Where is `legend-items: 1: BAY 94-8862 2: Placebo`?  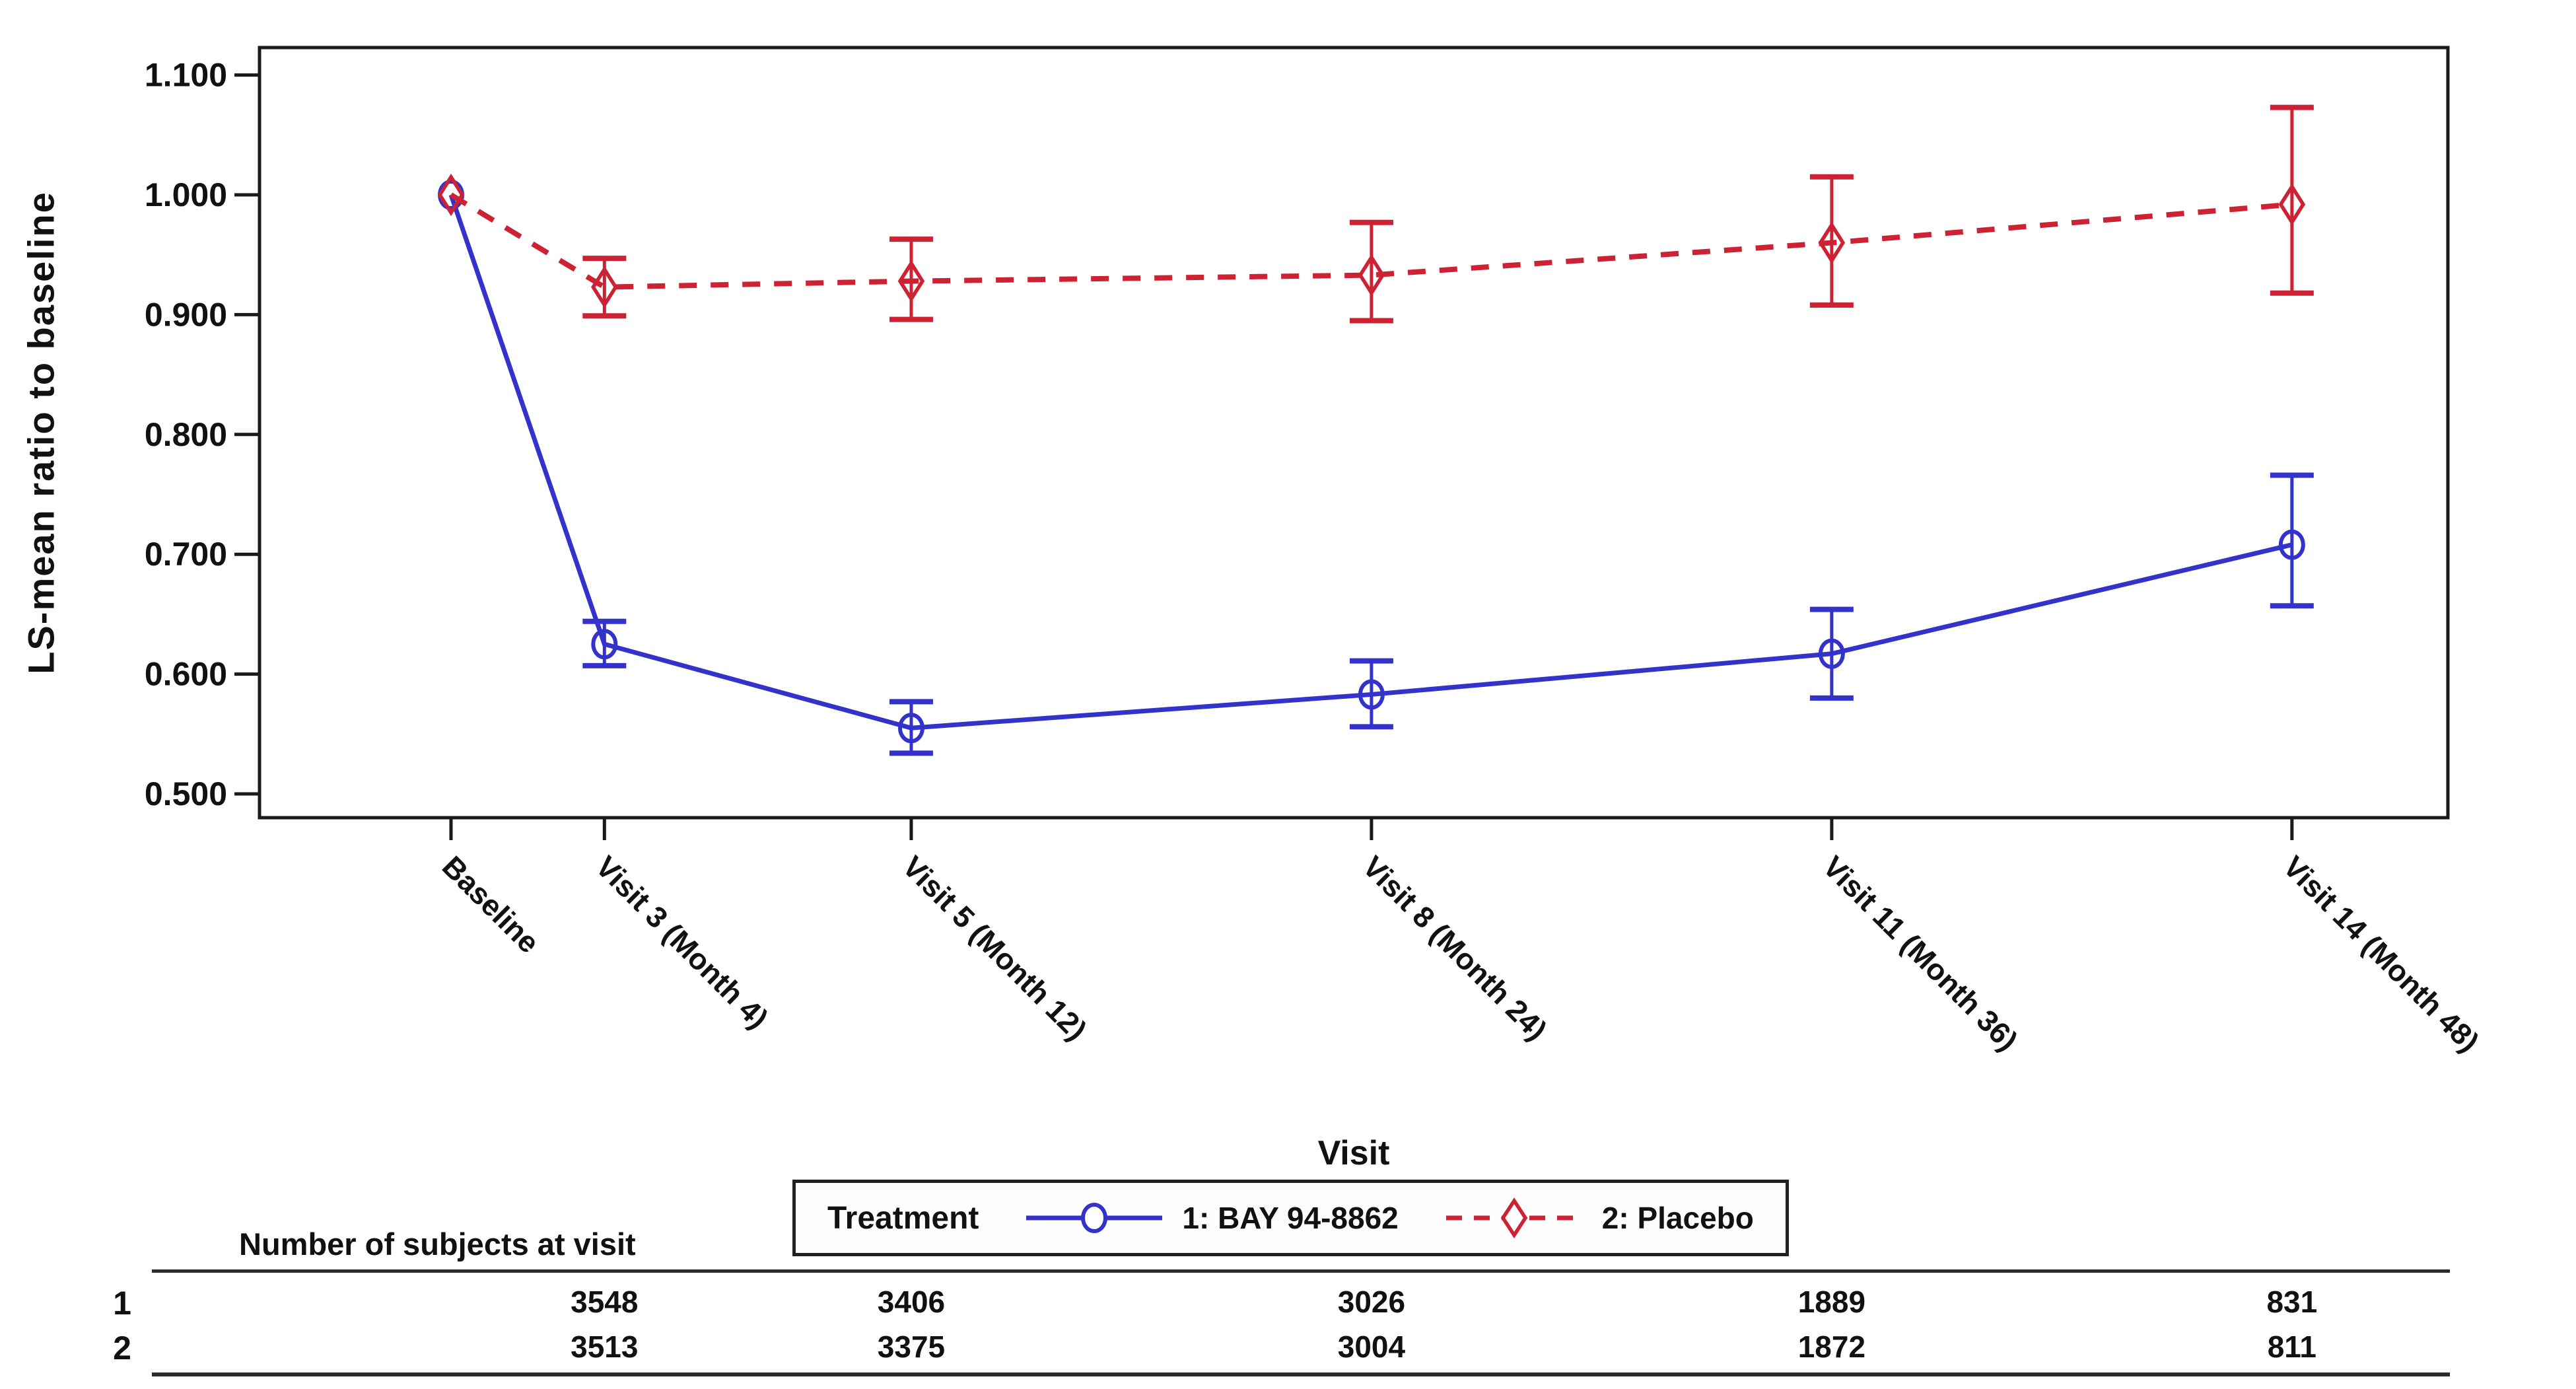 legend-items: 1: BAY 94-8862 2: Placebo is located at coordinates (1390, 1218).